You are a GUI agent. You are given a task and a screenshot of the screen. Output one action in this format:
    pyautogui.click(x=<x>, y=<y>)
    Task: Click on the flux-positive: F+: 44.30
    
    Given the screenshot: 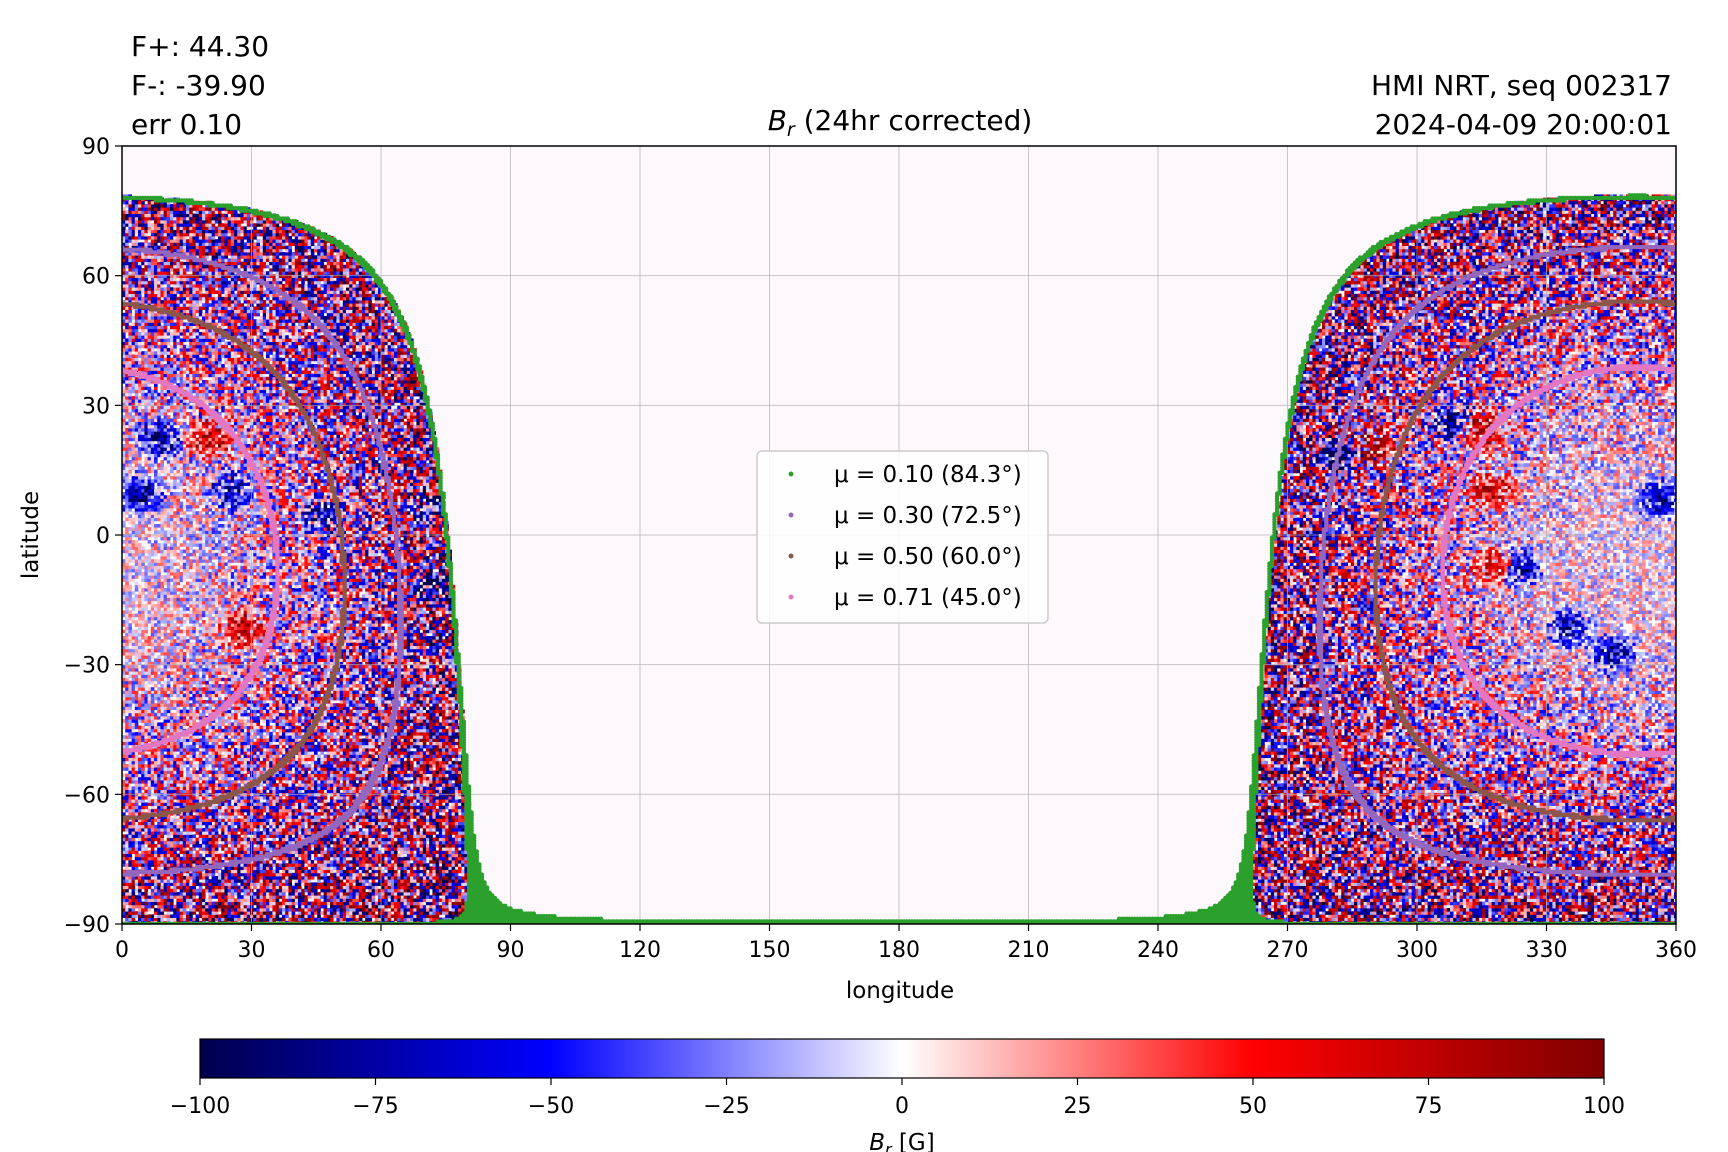 What is the action you would take?
    pyautogui.click(x=200, y=46)
    